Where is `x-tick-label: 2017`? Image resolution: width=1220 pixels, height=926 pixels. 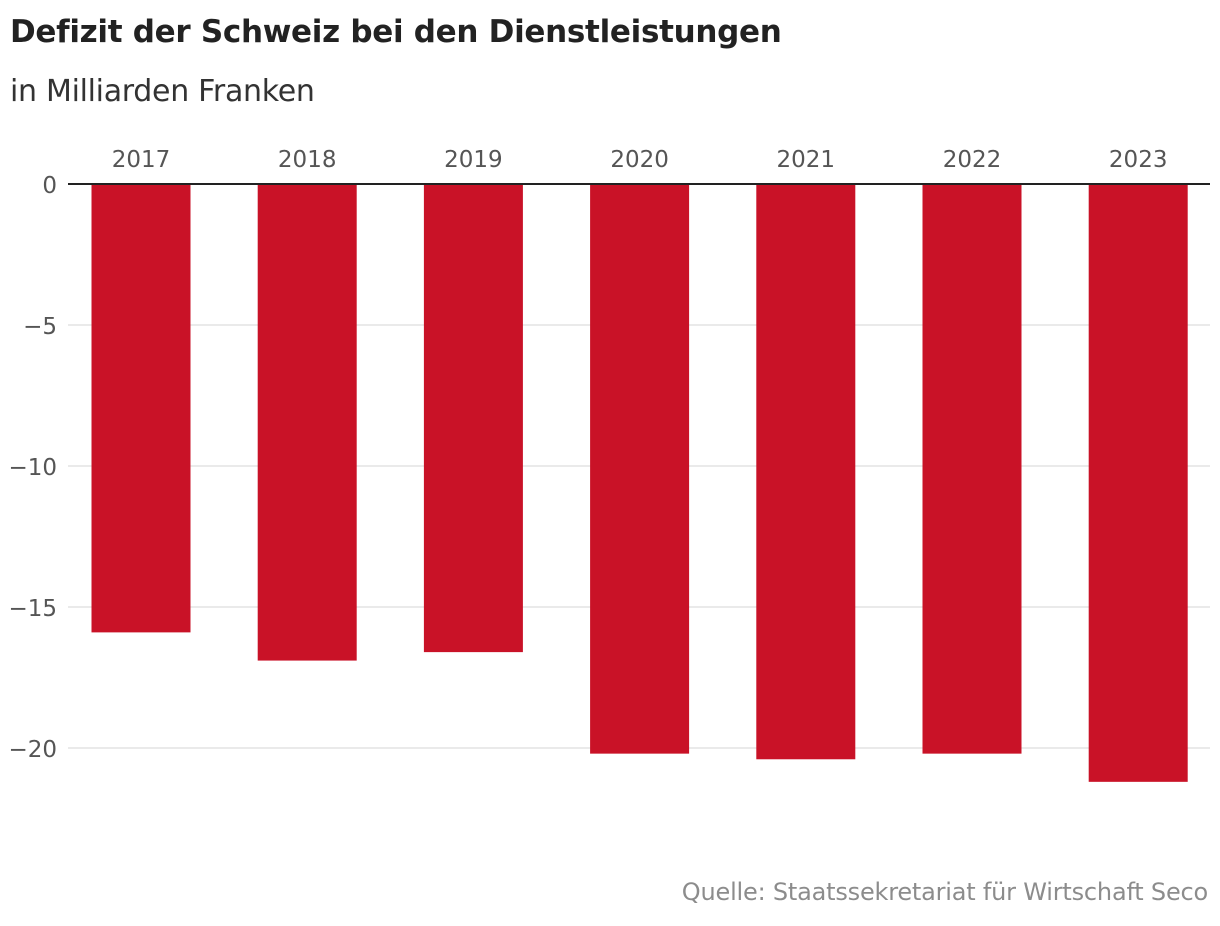
x-tick-label: 2017 is located at coordinates (141, 160).